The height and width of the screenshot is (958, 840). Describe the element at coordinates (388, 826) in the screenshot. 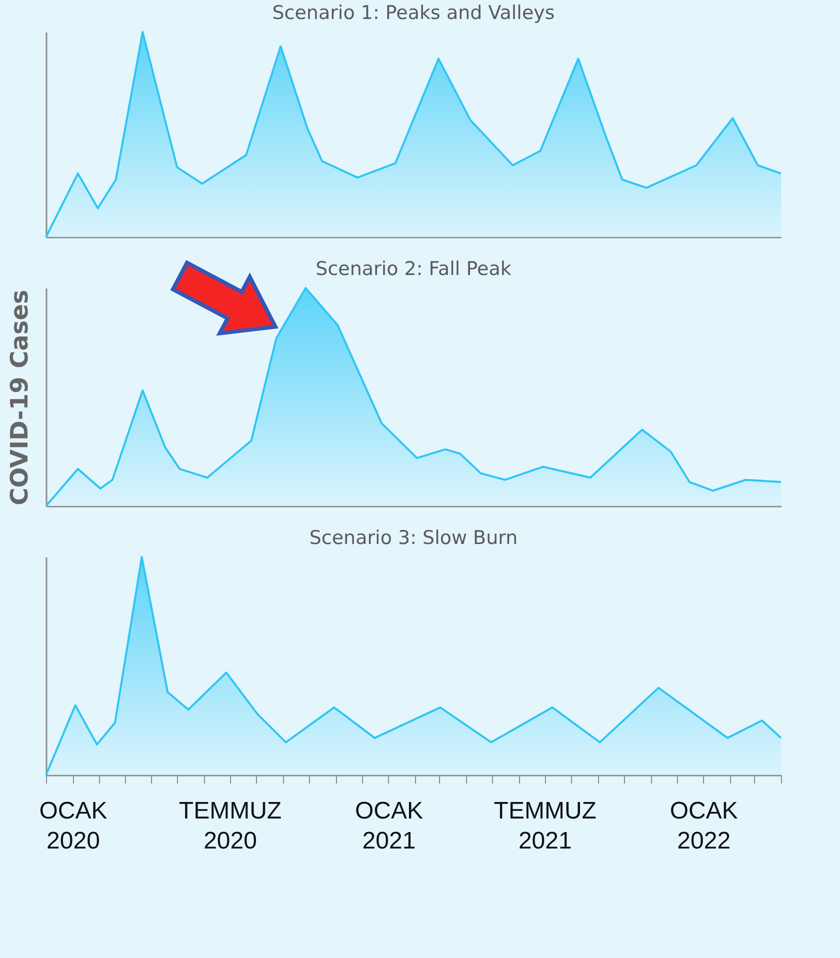

I see `x-tick-label: OCAK 2021` at that location.